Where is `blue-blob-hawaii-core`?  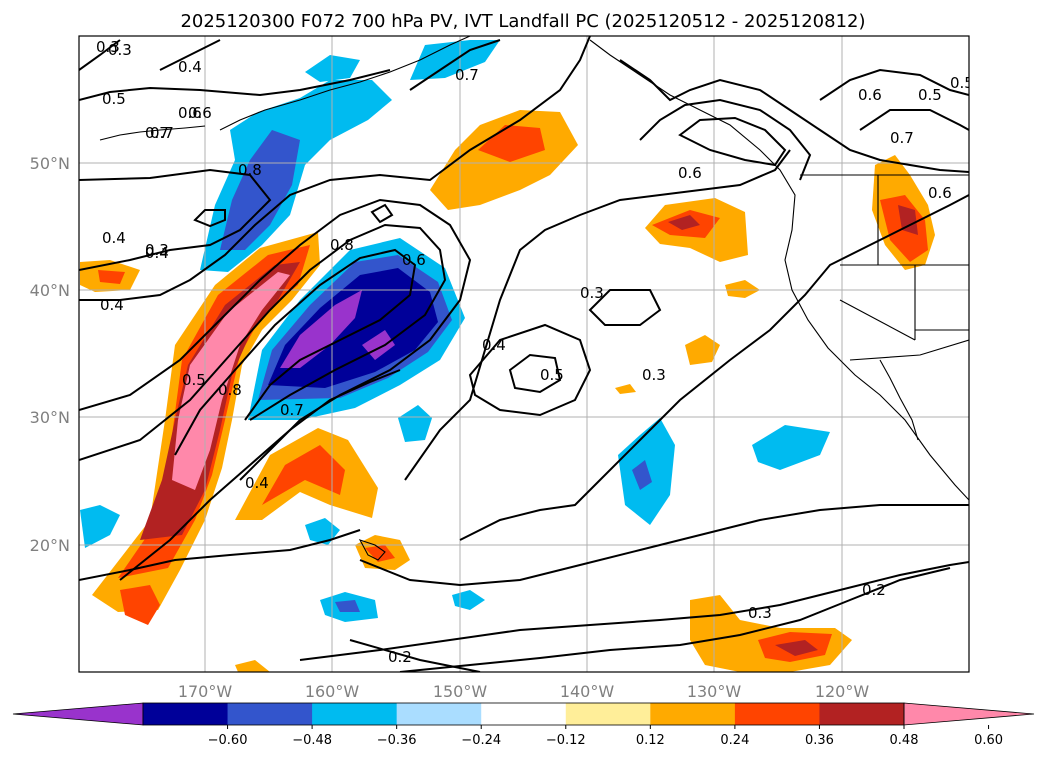 blue-blob-hawaii-core is located at coordinates (347, 606).